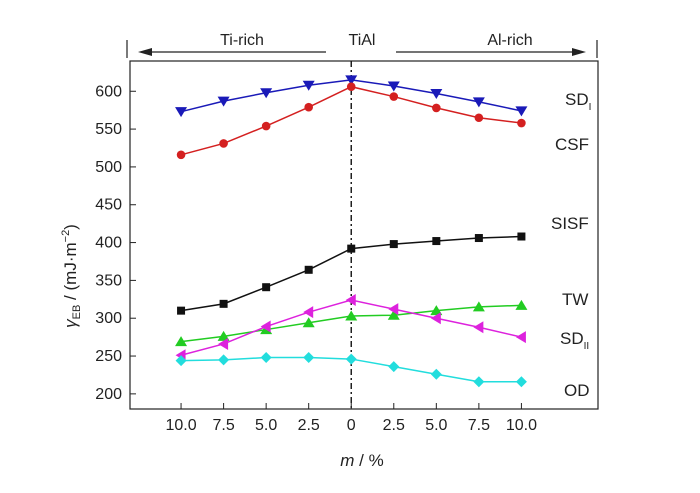 Image resolution: width=700 pixels, height=493 pixels. I want to click on series-label: SDI, so click(578, 101).